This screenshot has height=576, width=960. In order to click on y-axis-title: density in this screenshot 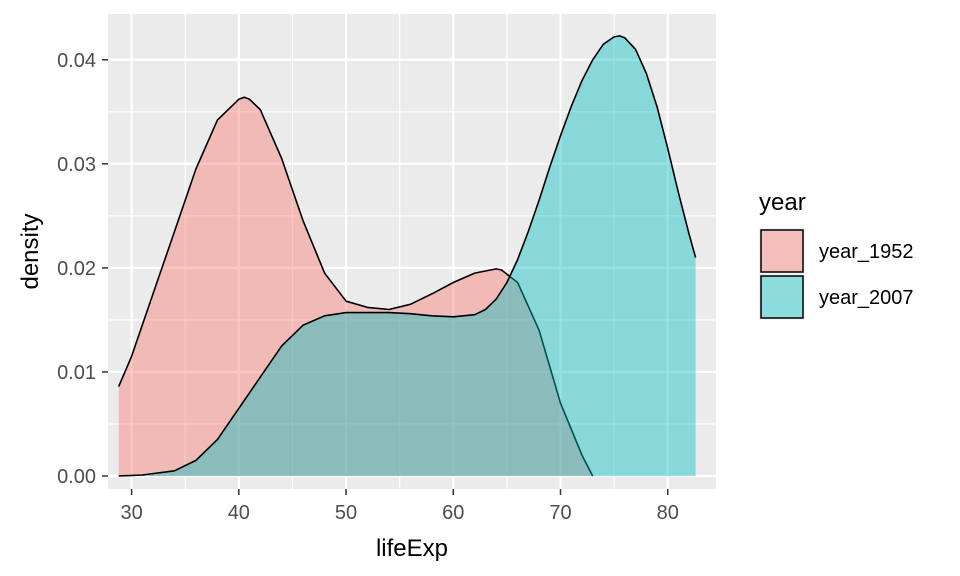, I will do `click(30, 251)`.